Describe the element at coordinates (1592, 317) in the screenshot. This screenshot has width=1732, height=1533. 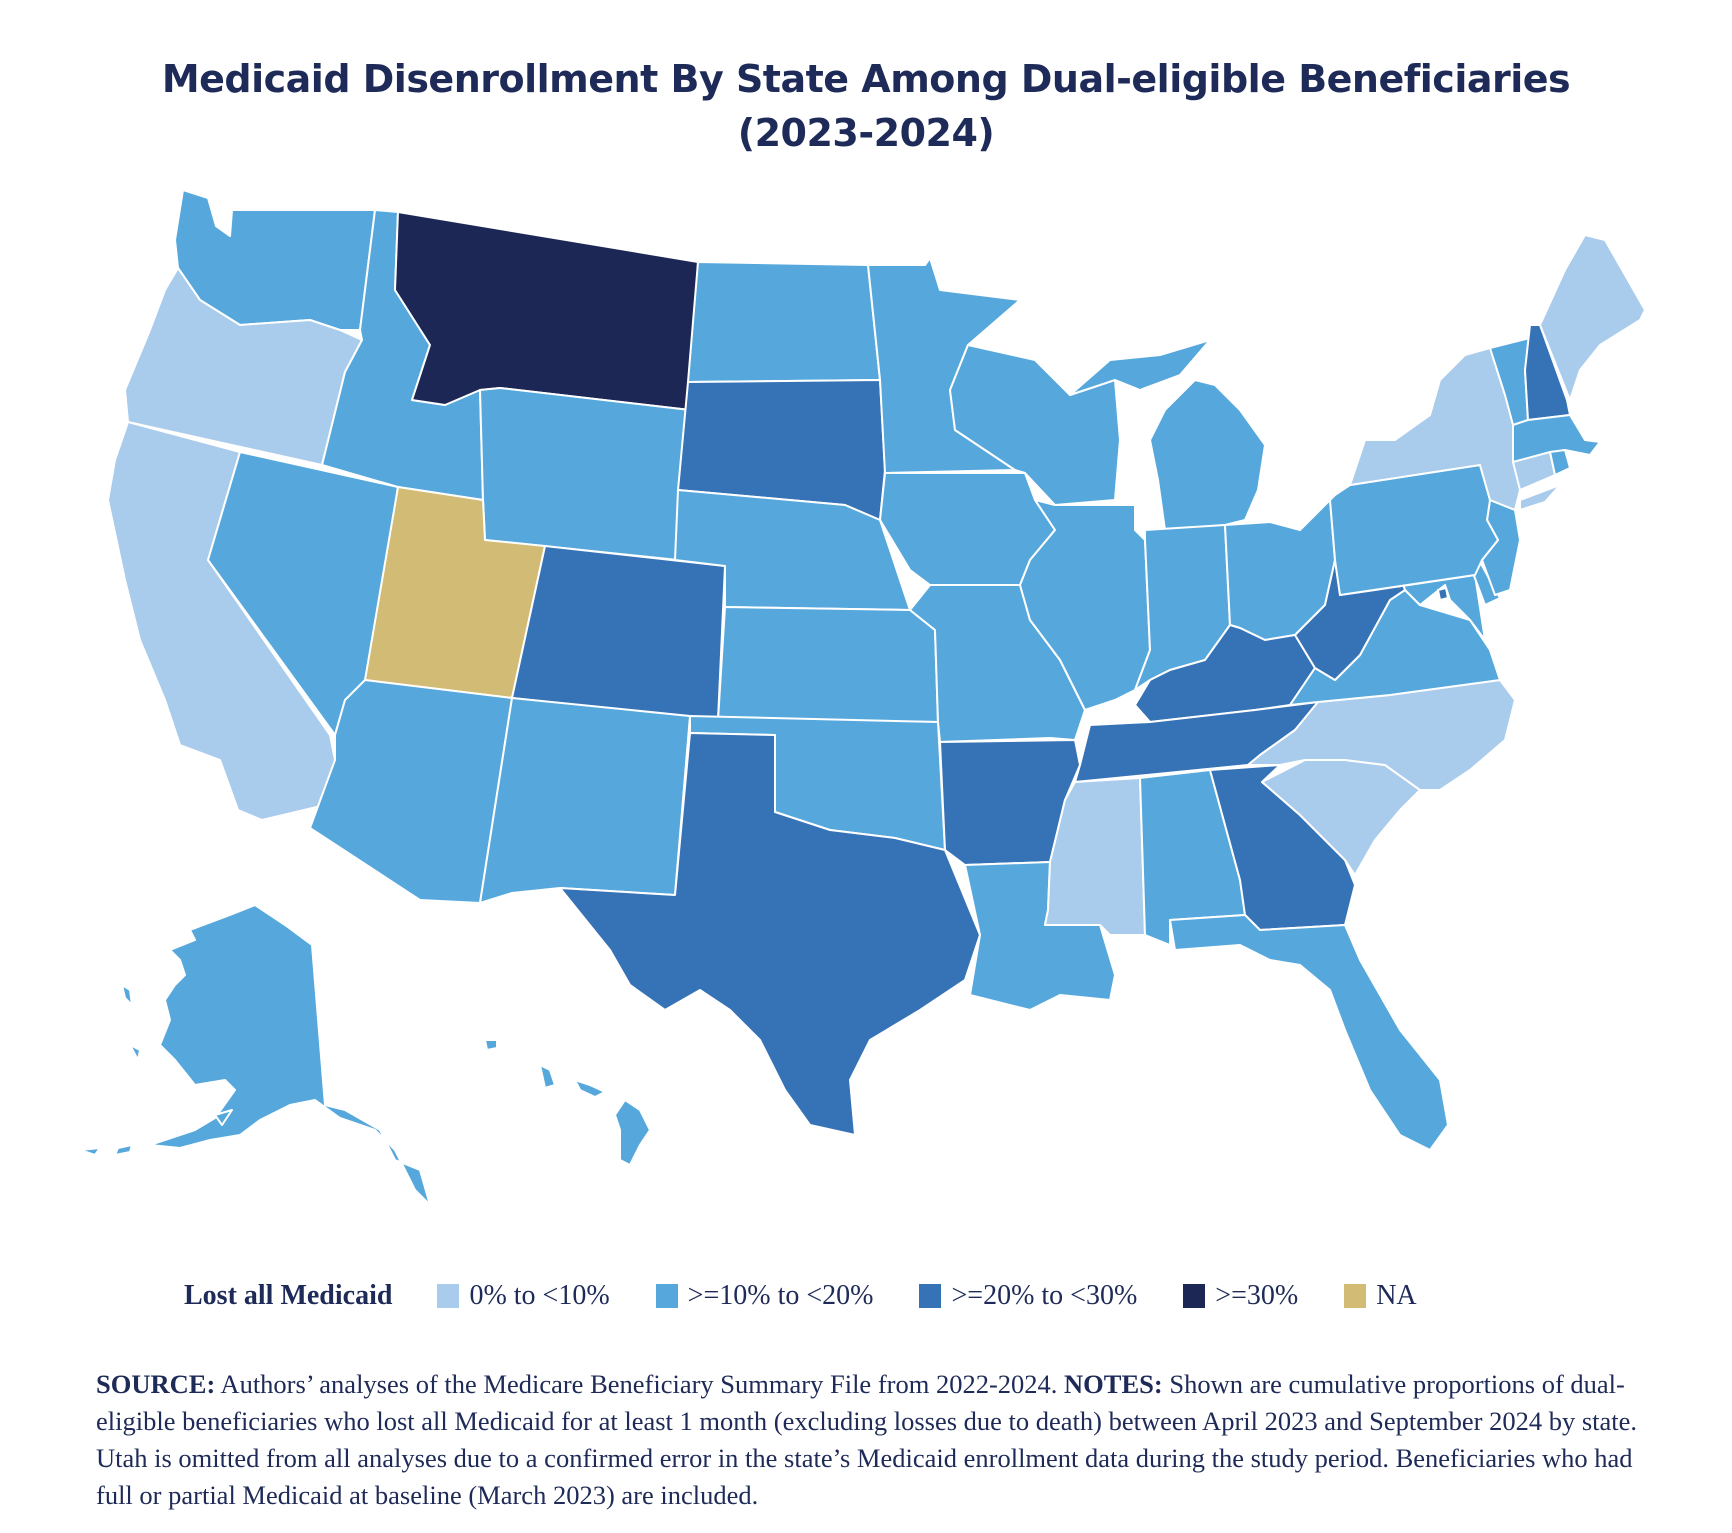
I see `state-me` at that location.